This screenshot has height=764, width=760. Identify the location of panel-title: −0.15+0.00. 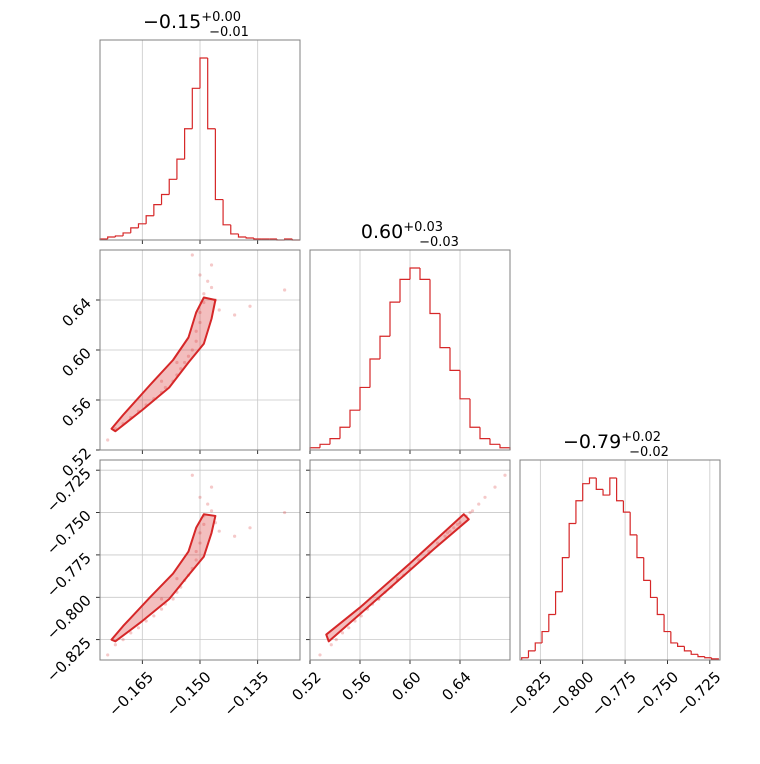
(192, 21).